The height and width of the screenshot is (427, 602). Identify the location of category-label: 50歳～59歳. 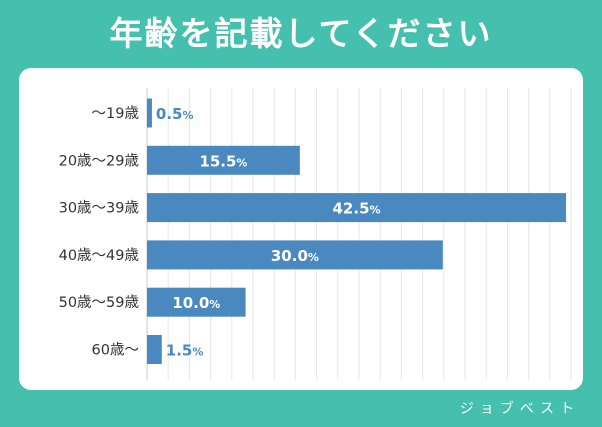
(99, 302).